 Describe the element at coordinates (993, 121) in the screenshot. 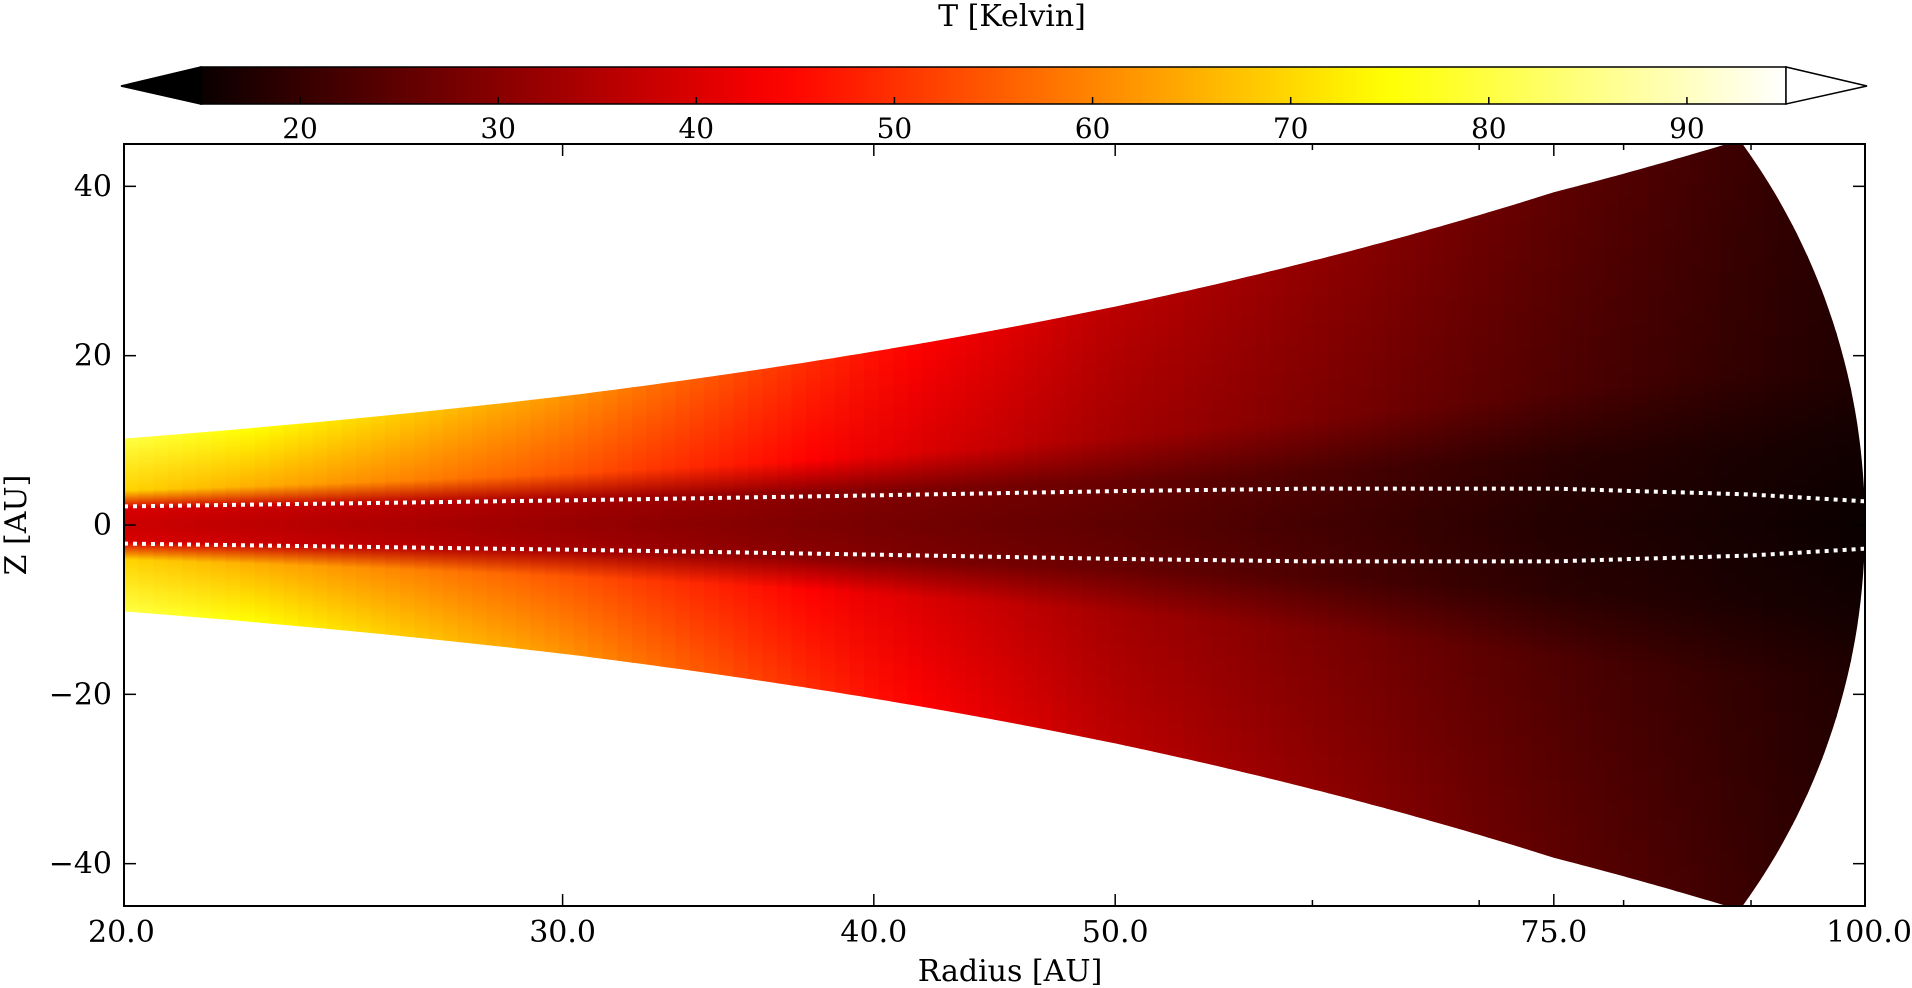

I see `colorbar-ticks: 20 30 40 50 60 70 80 90` at that location.